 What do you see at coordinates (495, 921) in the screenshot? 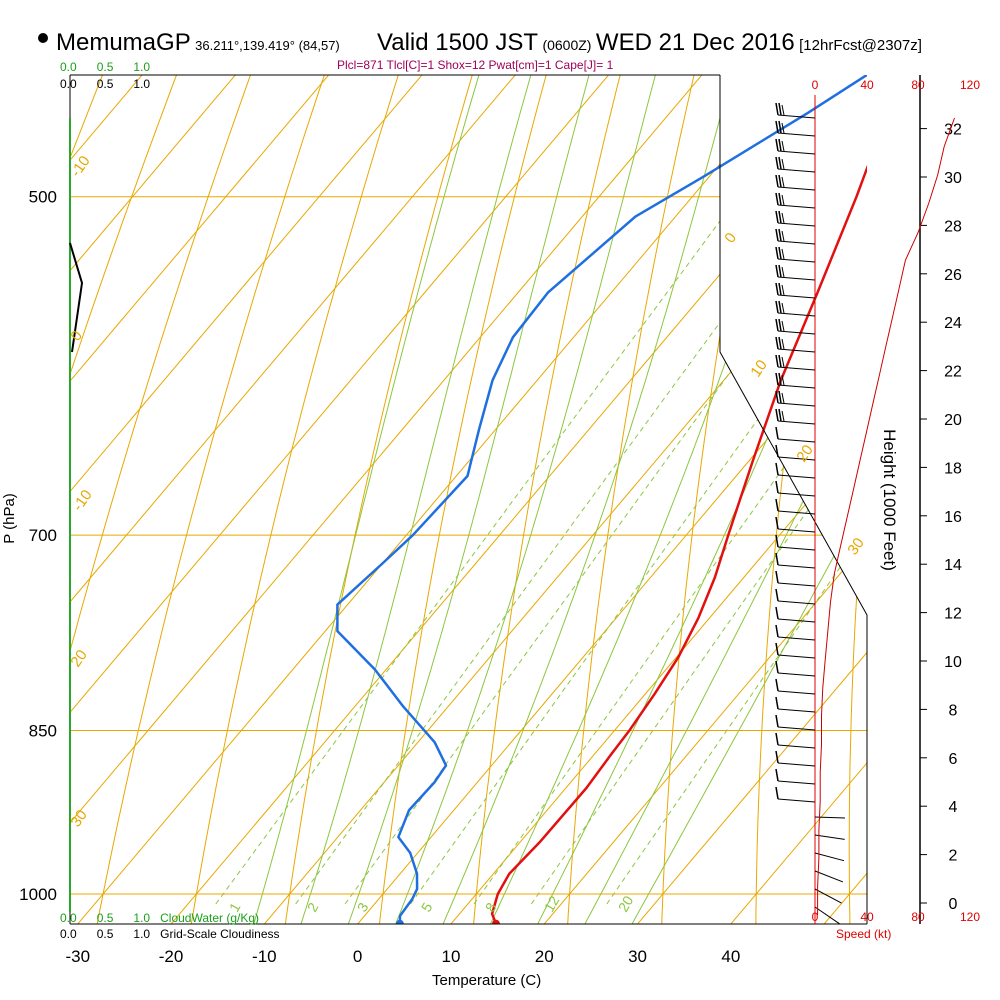
I see `temperature-surface-point` at bounding box center [495, 921].